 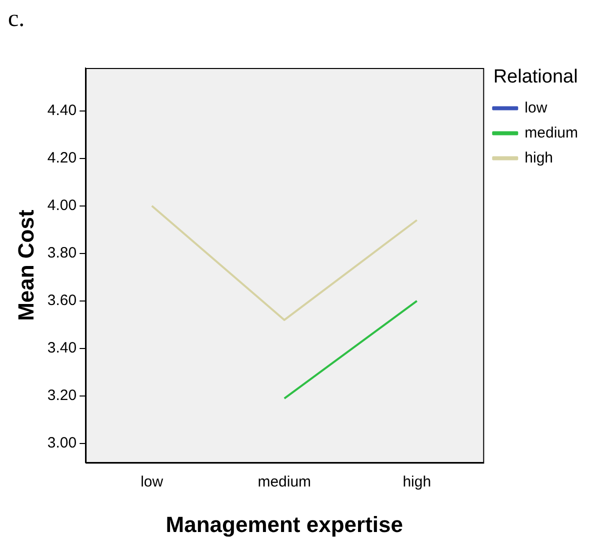 What do you see at coordinates (285, 482) in the screenshot?
I see `x-tick-label: medium` at bounding box center [285, 482].